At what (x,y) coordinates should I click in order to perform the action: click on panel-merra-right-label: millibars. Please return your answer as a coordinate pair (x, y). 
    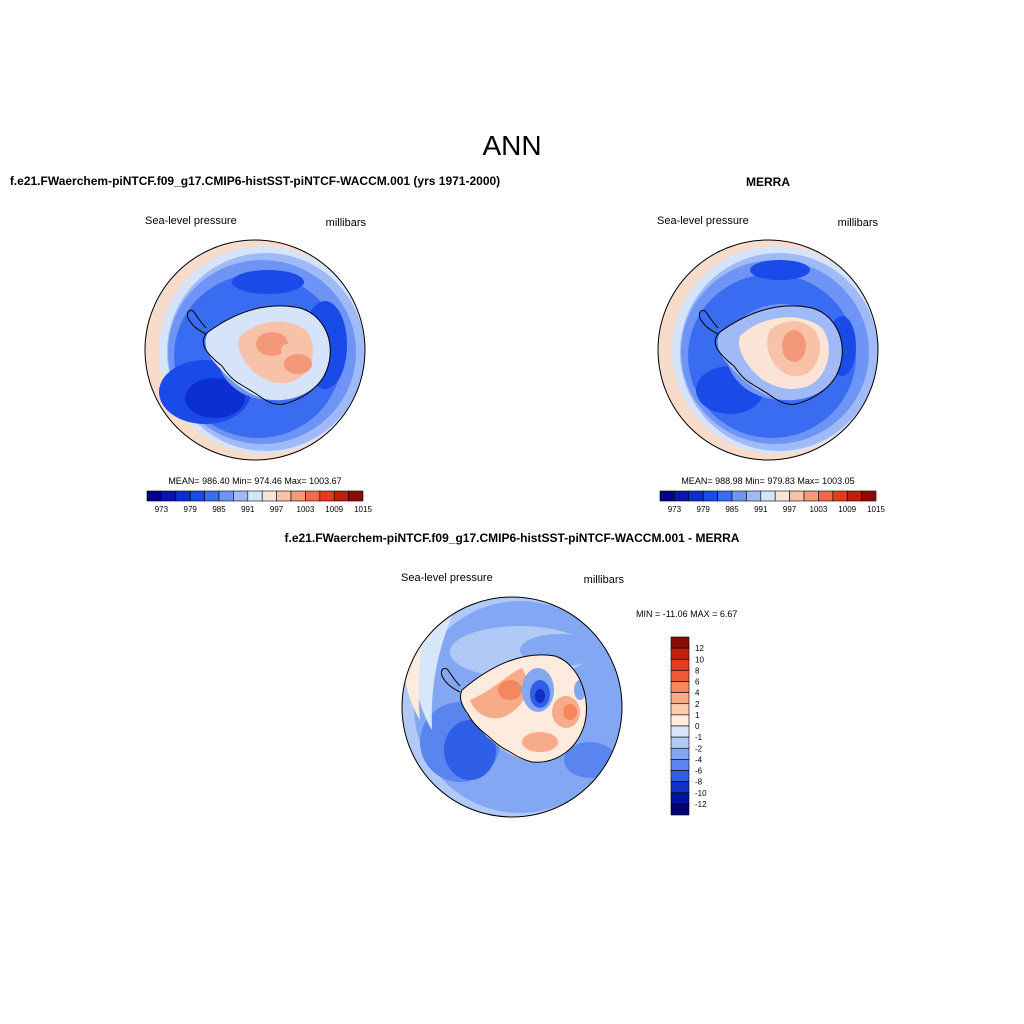
    Looking at the image, I should click on (858, 223).